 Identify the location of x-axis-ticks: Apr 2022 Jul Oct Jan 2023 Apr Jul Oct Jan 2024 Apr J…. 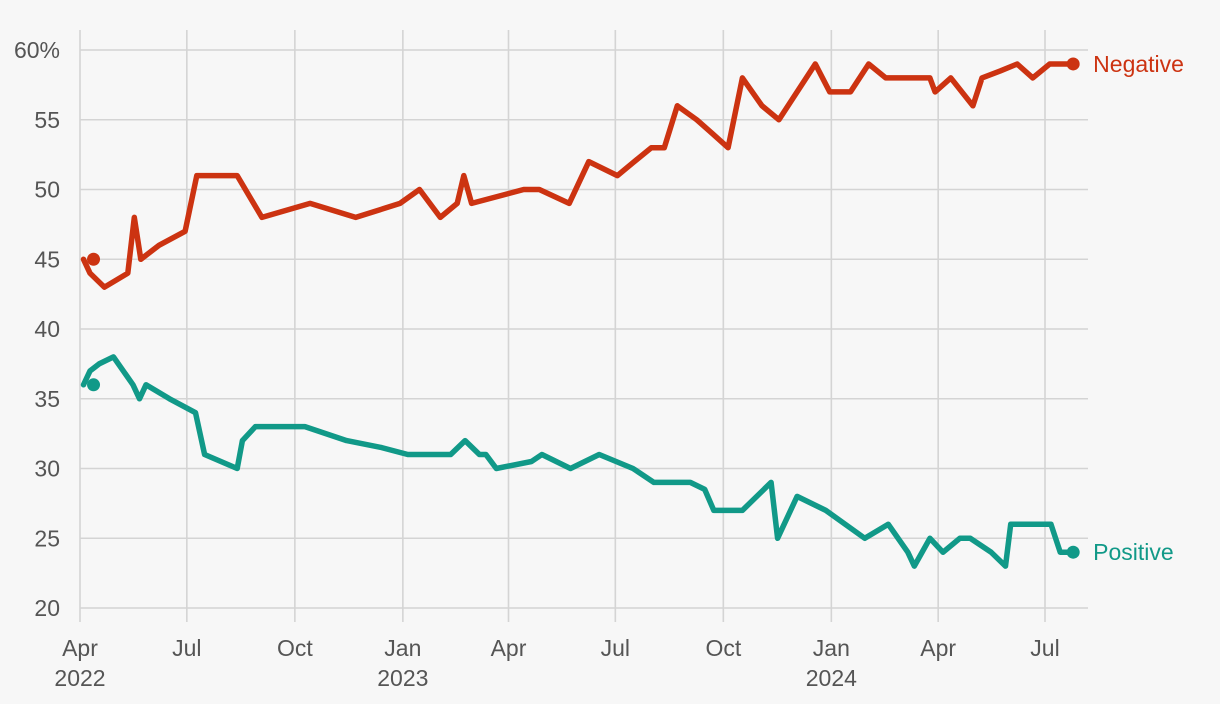
(556, 663).